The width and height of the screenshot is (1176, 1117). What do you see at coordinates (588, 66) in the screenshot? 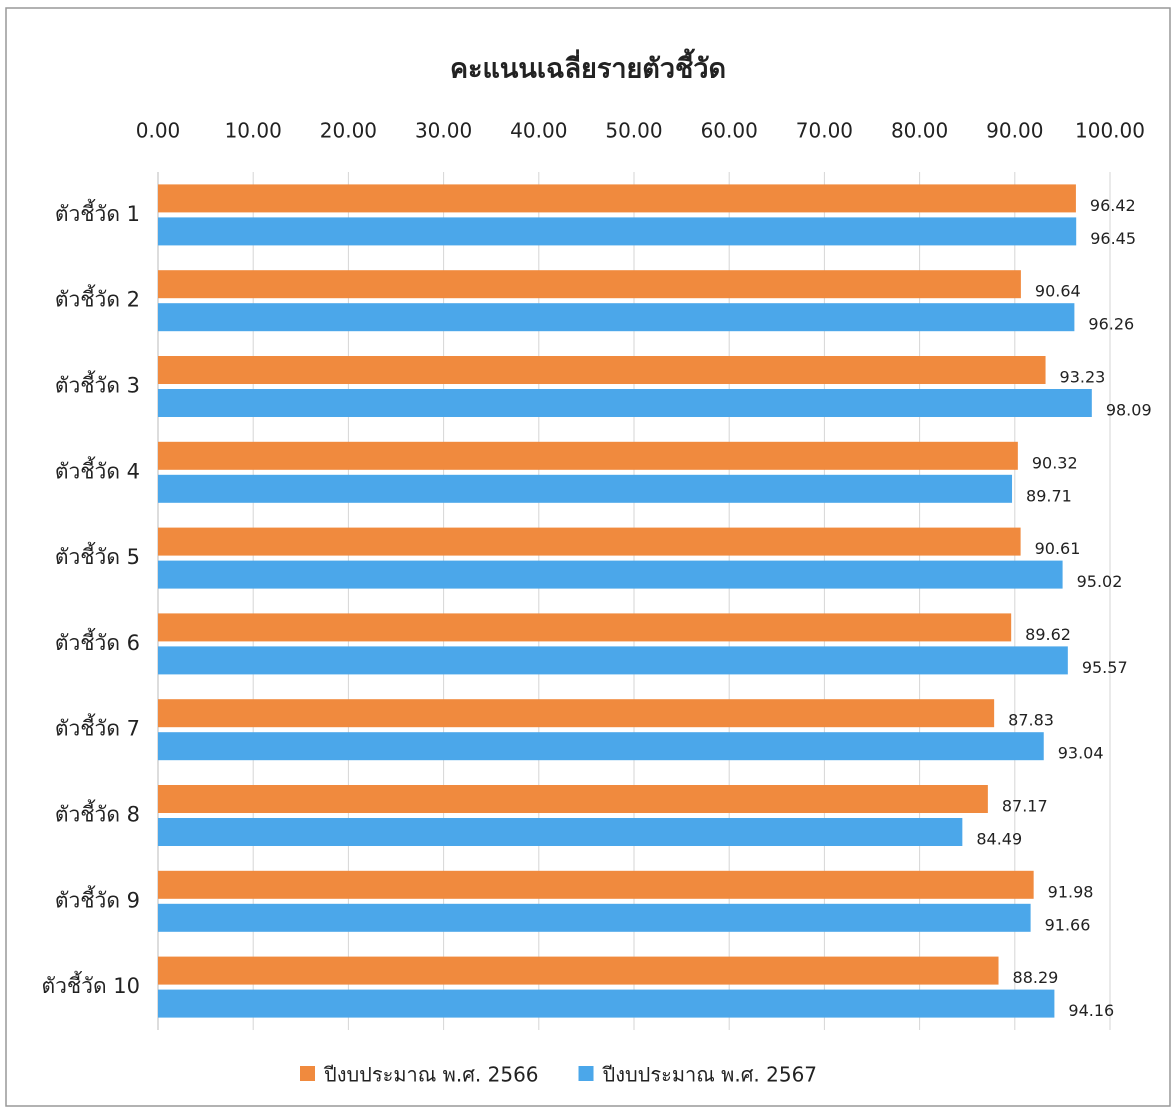
I see `chart-title: คะแนนเฉลี่ยรายตัวชี้วัด` at bounding box center [588, 66].